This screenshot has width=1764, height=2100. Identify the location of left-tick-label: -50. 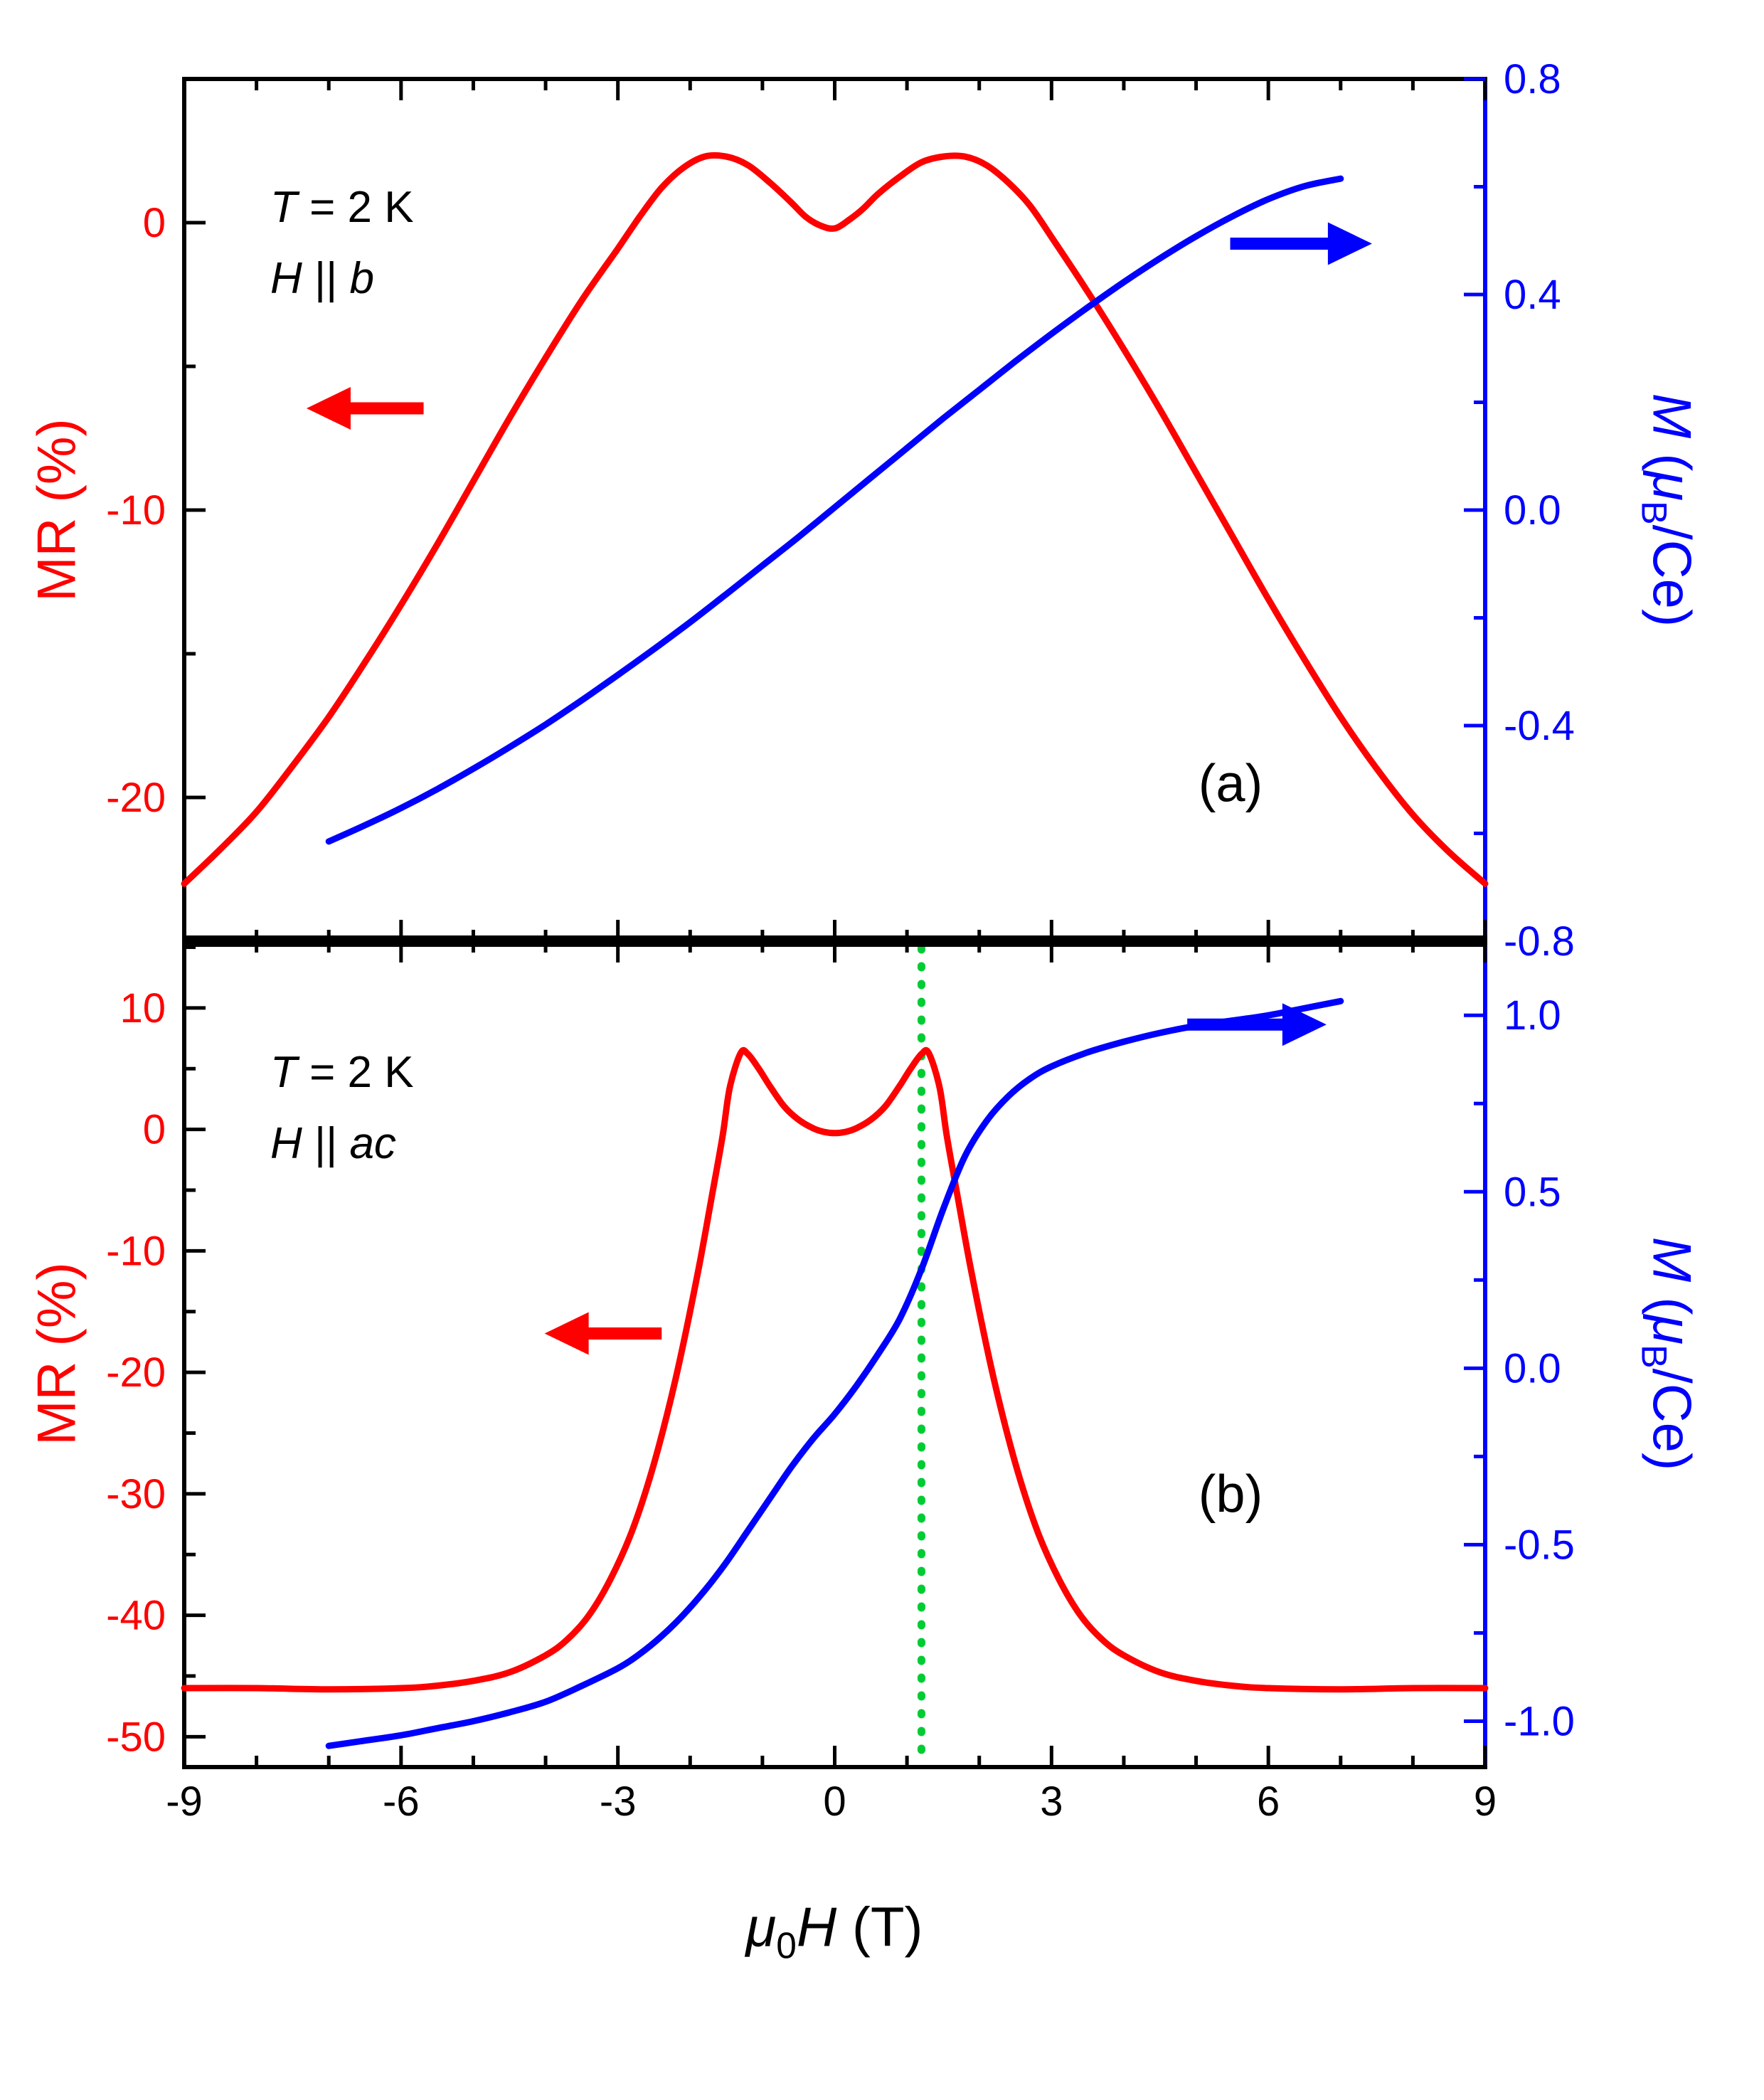
(136, 1737).